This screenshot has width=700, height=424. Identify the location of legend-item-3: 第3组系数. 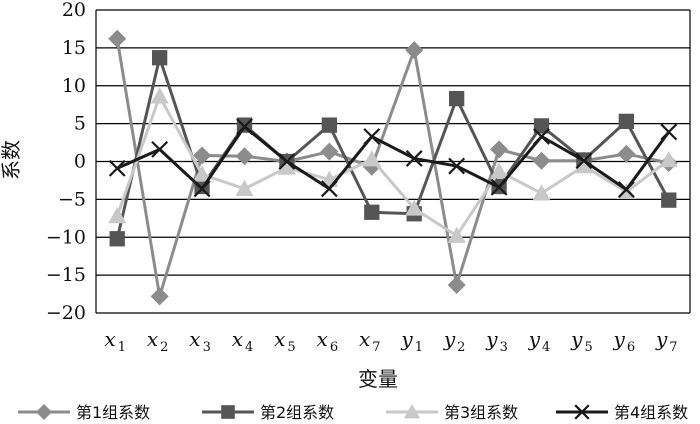
(452, 412).